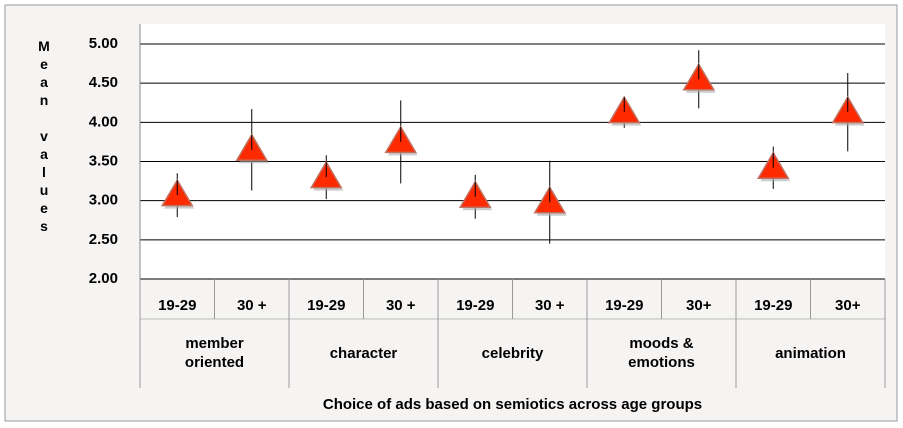 The image size is (903, 428). Describe the element at coordinates (512, 353) in the screenshot. I see `group-label: celebrity` at that location.